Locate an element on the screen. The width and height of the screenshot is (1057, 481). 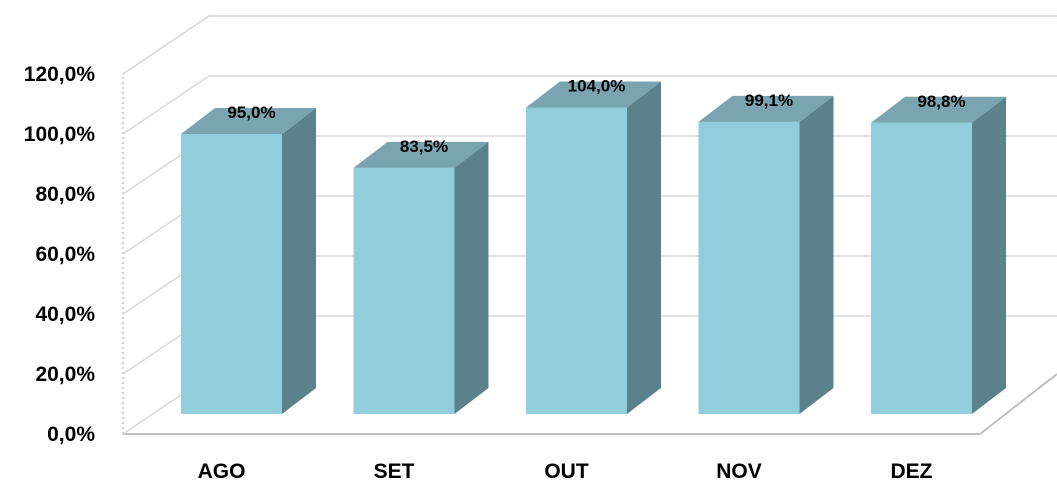
x-tick-label: NOV is located at coordinates (739, 470).